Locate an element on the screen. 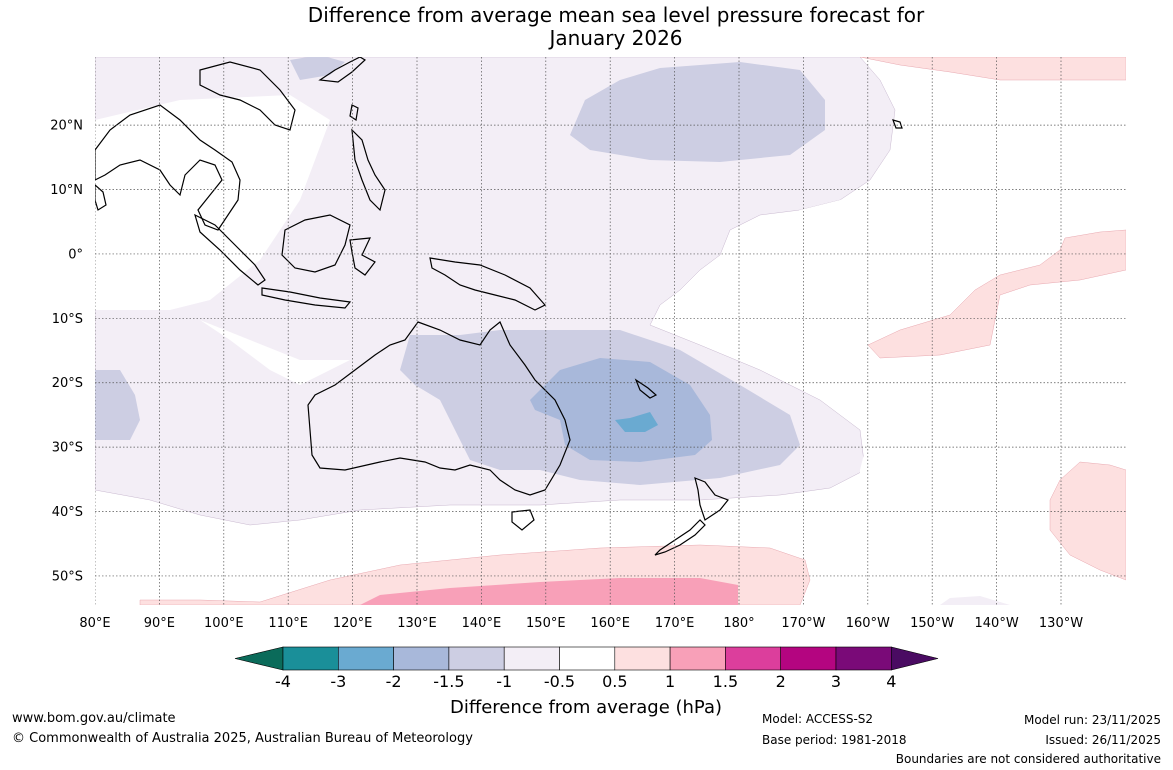  colorbar-tick-label: -1.5 is located at coordinates (448, 681).